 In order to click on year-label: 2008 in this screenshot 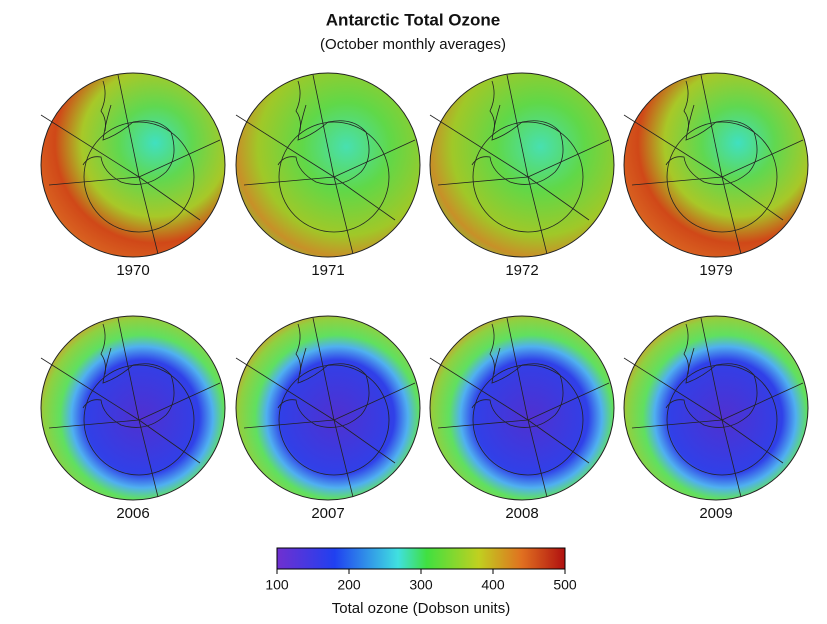, I will do `click(521, 513)`.